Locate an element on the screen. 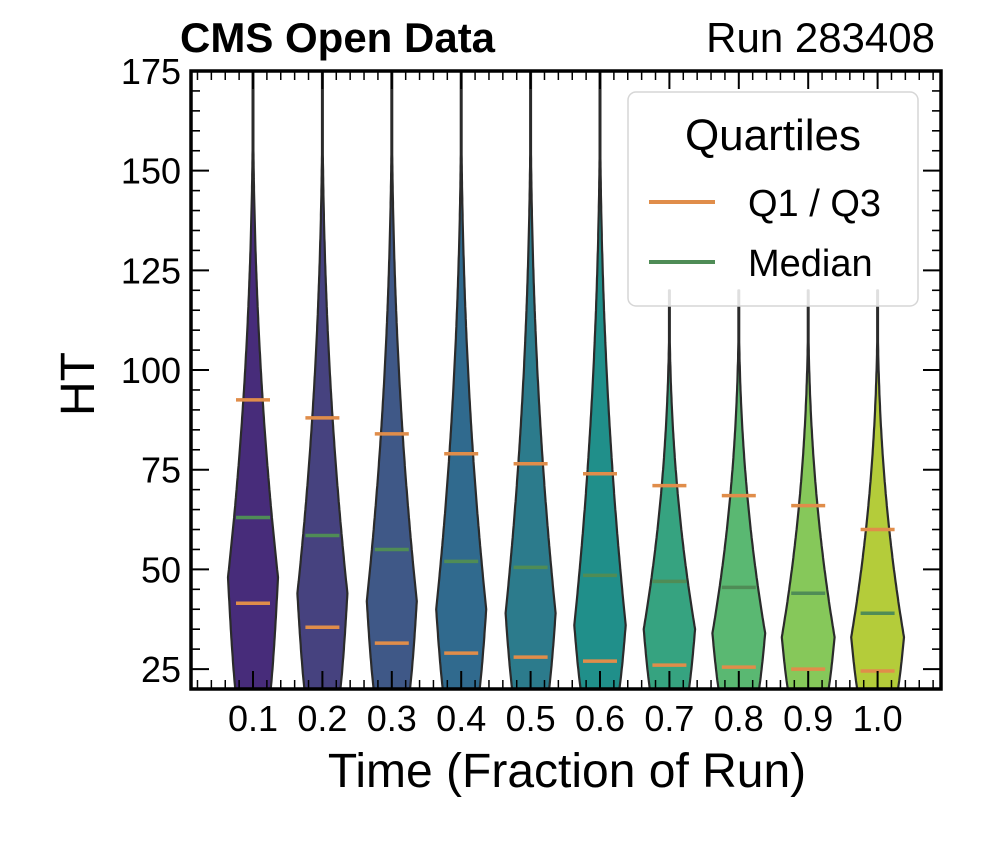 The width and height of the screenshot is (996, 859). violin-0.3 is located at coordinates (391, 380).